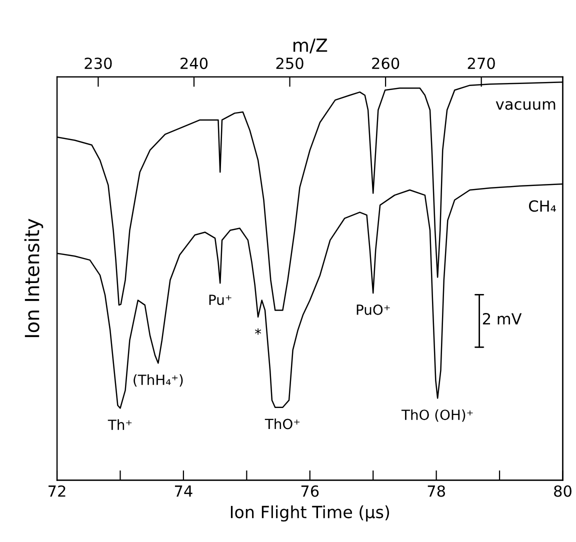 The width and height of the screenshot is (576, 542). What do you see at coordinates (542, 206) in the screenshot?
I see `series-label: CH₄` at bounding box center [542, 206].